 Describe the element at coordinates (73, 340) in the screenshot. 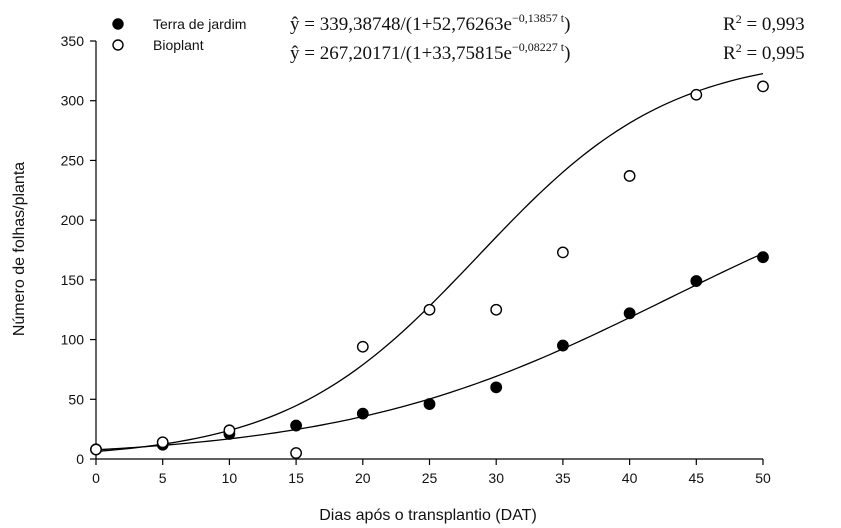

I see `y-tick-label: 100` at that location.